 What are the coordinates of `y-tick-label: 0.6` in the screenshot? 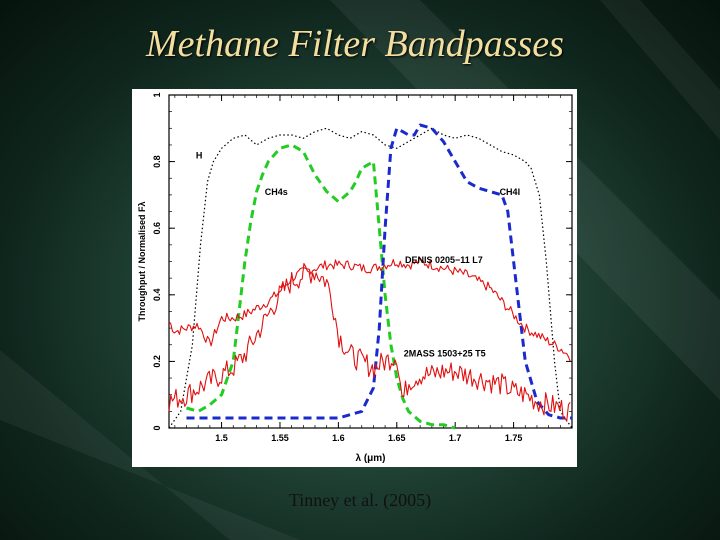 It's located at (157, 228).